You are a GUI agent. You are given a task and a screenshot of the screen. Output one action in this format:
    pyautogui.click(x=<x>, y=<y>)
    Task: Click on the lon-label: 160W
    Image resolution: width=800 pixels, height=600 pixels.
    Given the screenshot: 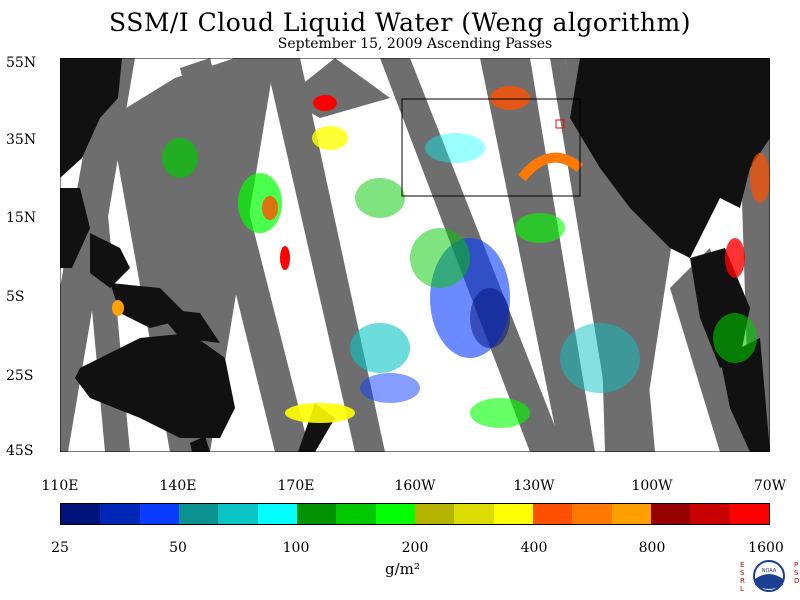 What is the action you would take?
    pyautogui.click(x=415, y=486)
    